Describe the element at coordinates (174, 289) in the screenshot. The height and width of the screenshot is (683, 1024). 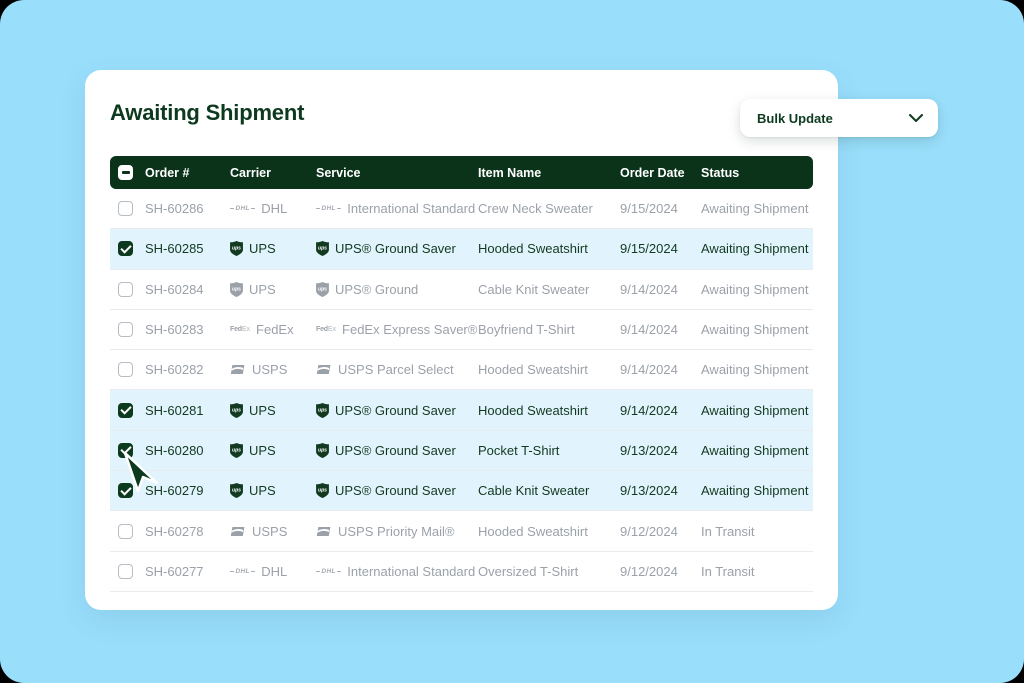
I see `cell-order-number: SH-60284` at that location.